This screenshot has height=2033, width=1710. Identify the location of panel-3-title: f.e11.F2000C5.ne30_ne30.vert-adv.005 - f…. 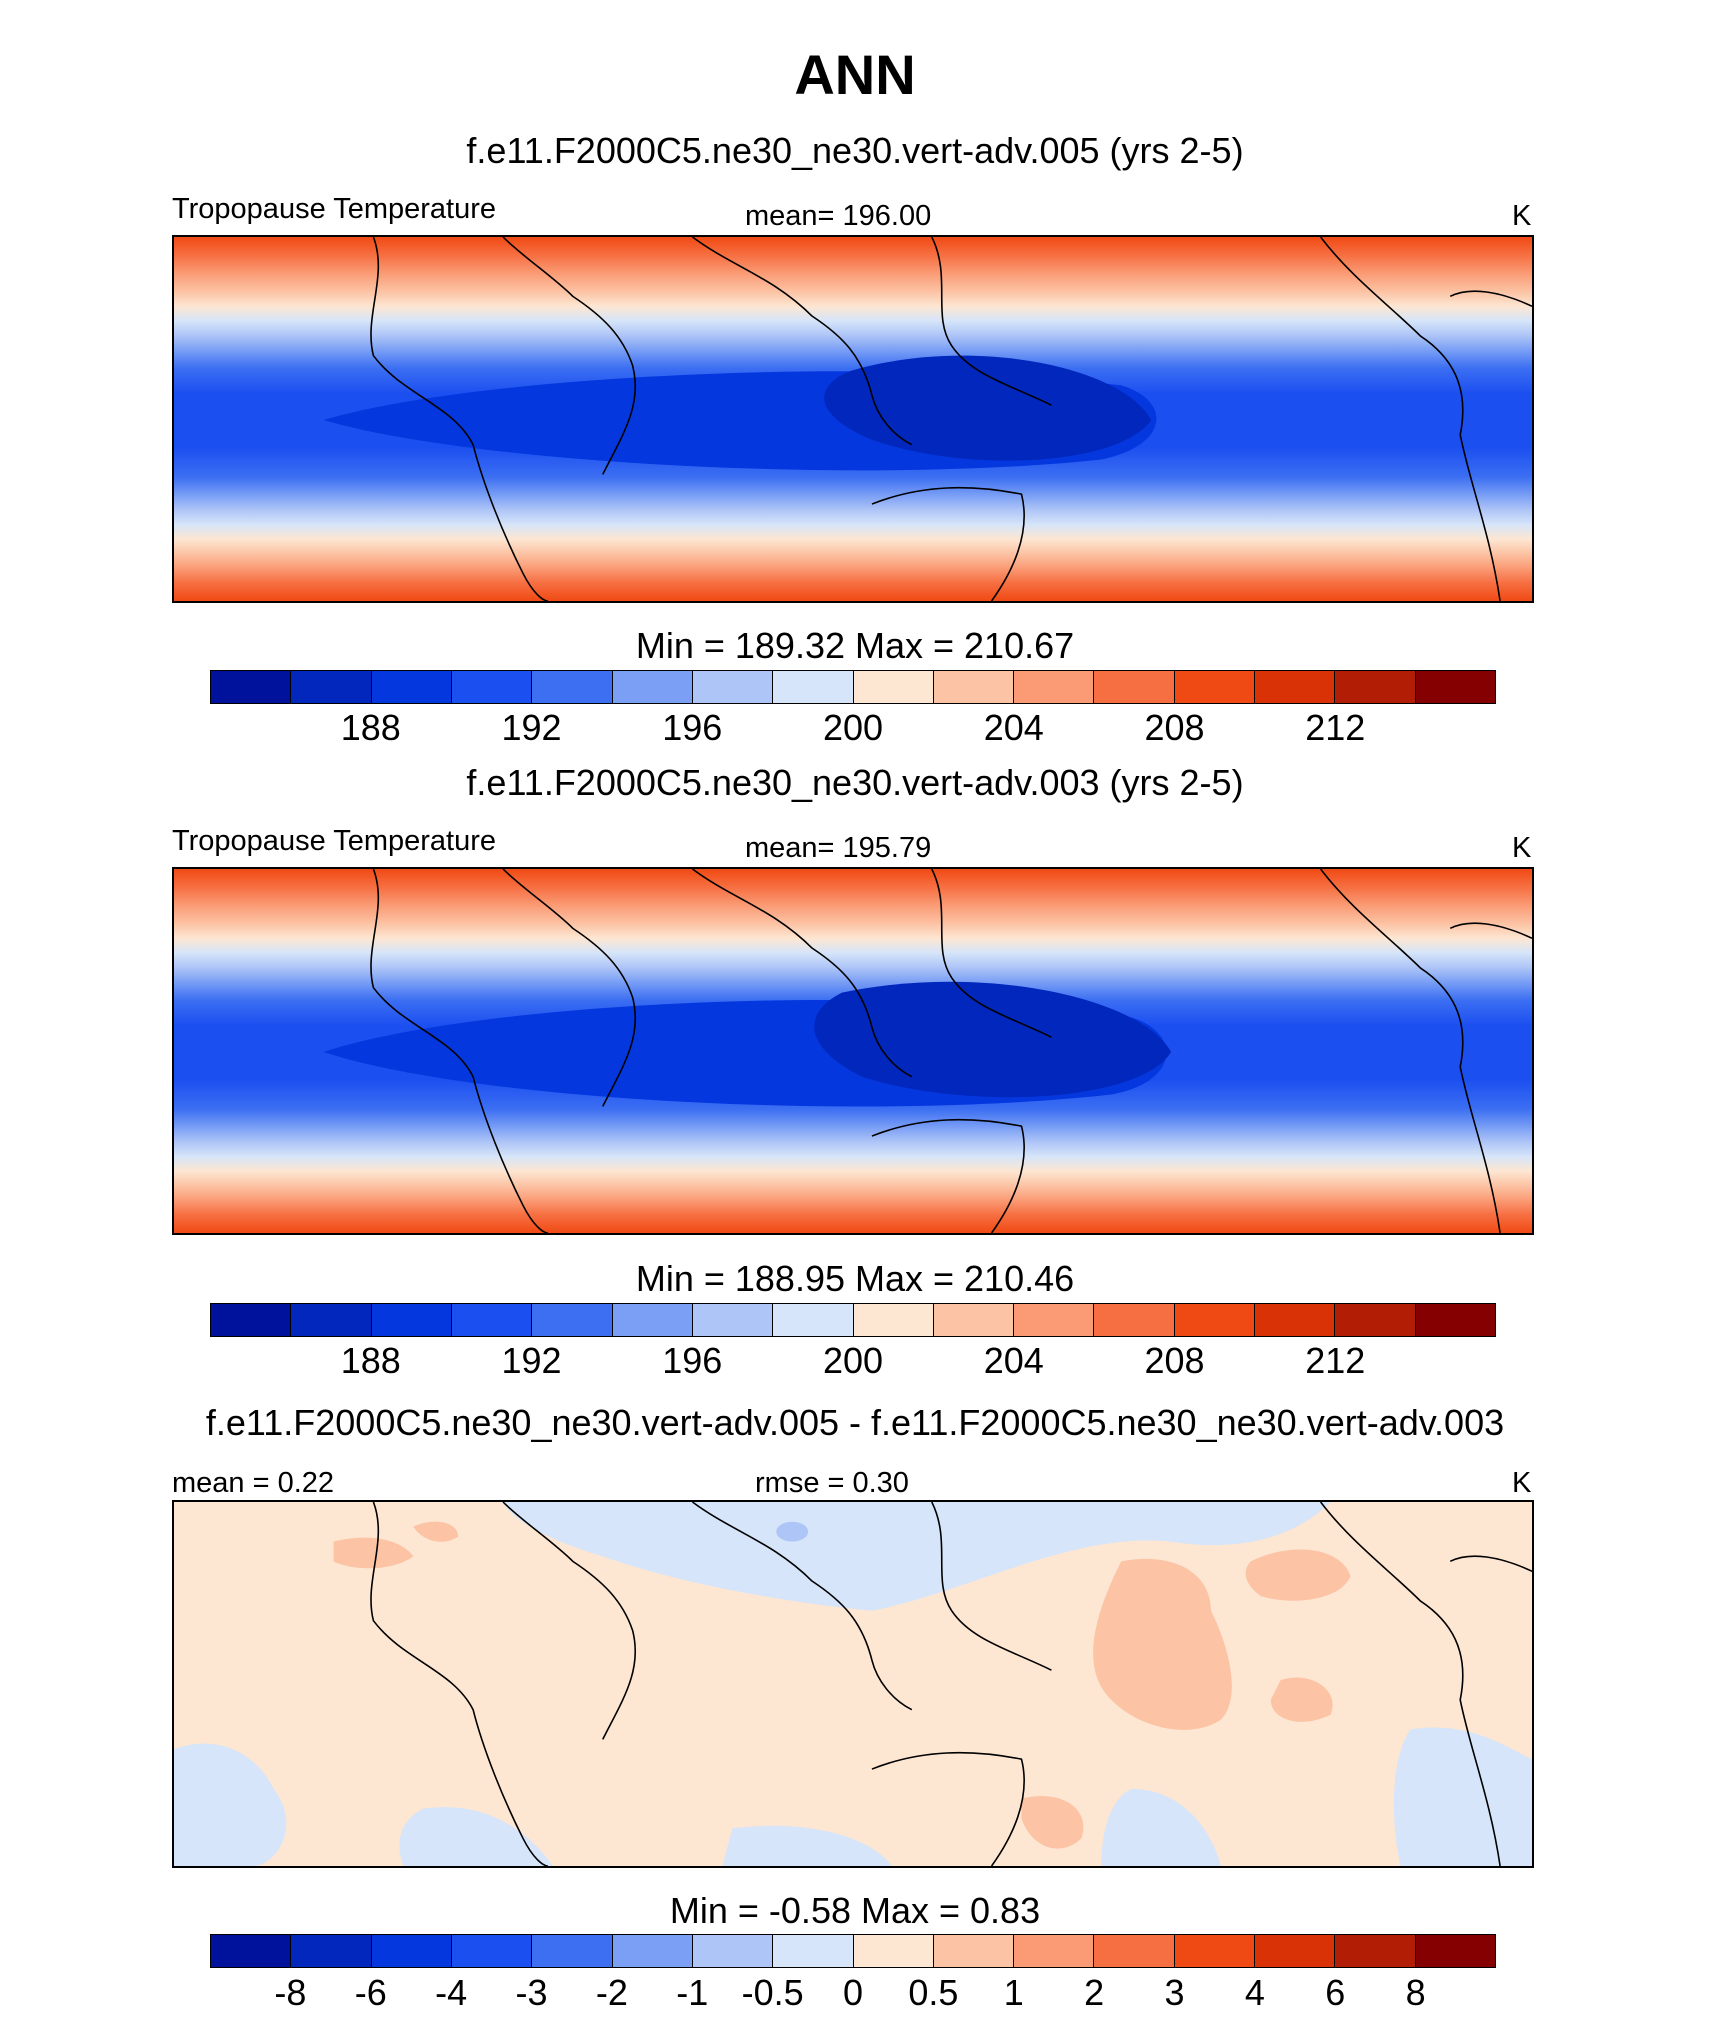
(855, 1422).